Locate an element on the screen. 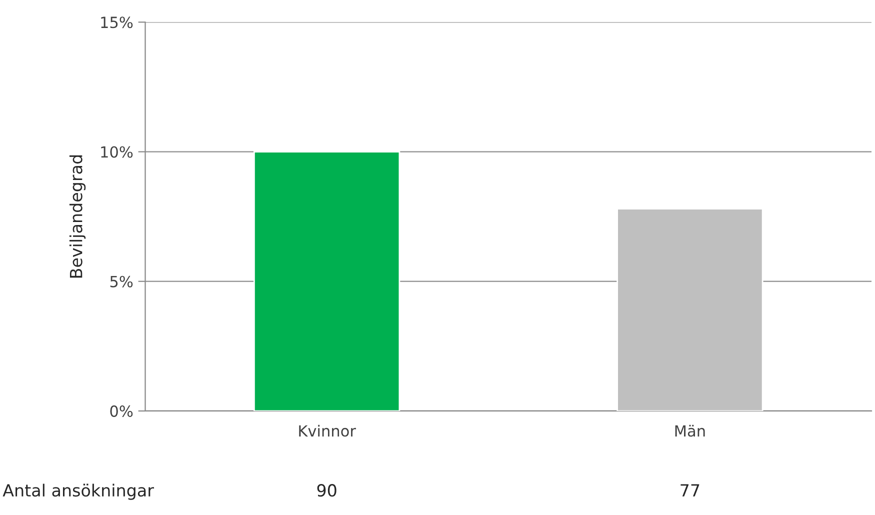 The image size is (875, 515). y-tick-label: 5% is located at coordinates (121, 282).